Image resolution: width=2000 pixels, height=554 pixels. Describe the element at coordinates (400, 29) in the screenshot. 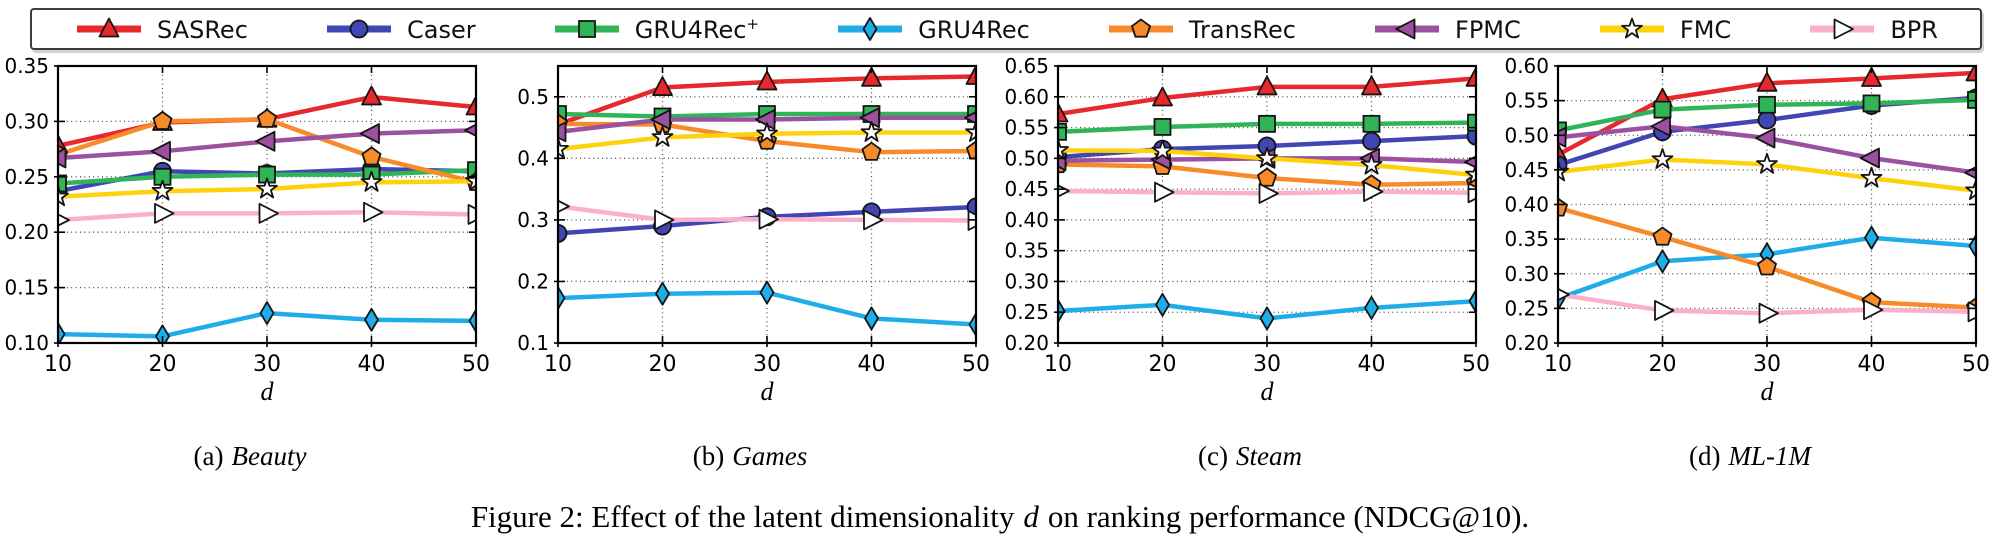

I see `legend-item-caser: Caser` at that location.